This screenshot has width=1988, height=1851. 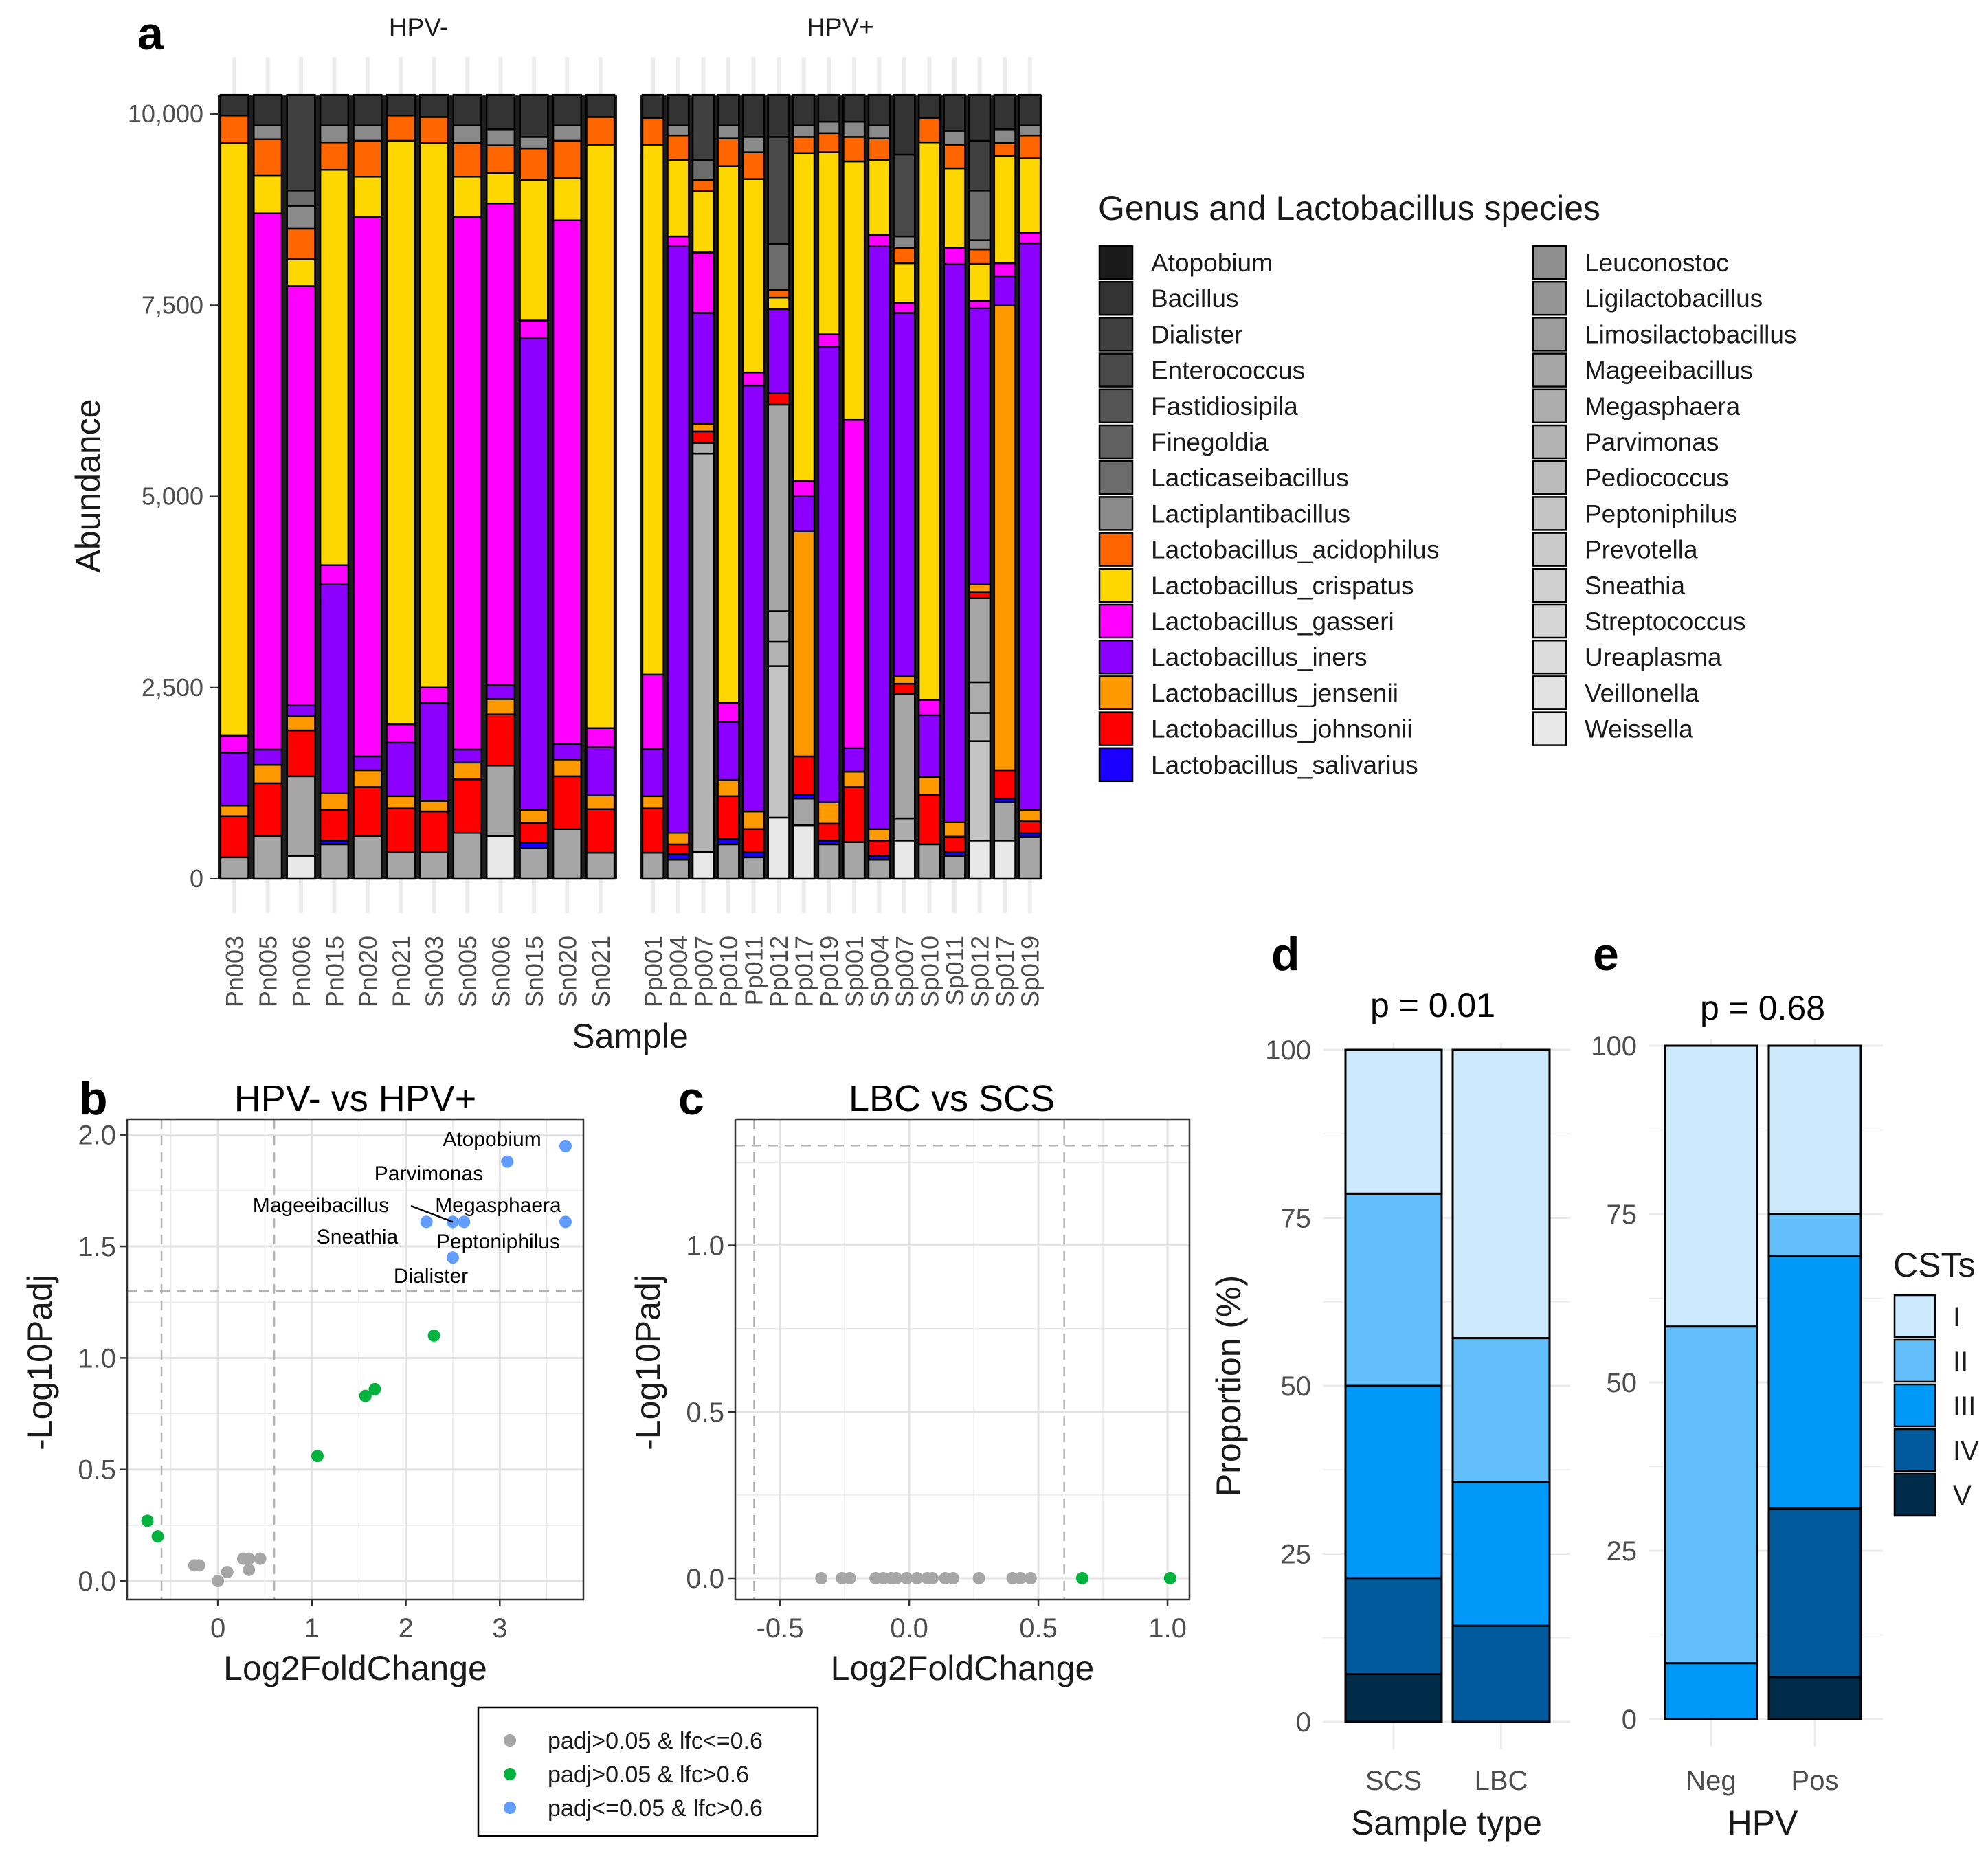 I want to click on legend-item: padj<=0.05 & lfc>0.6, so click(x=633, y=1808).